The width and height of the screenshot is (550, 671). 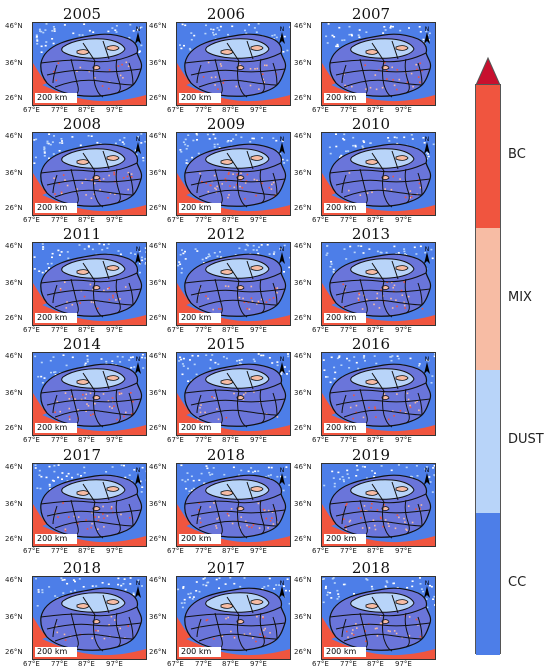 What do you see at coordinates (175, 440) in the screenshot?
I see `lon-tick-label: 67°E` at bounding box center [175, 440].